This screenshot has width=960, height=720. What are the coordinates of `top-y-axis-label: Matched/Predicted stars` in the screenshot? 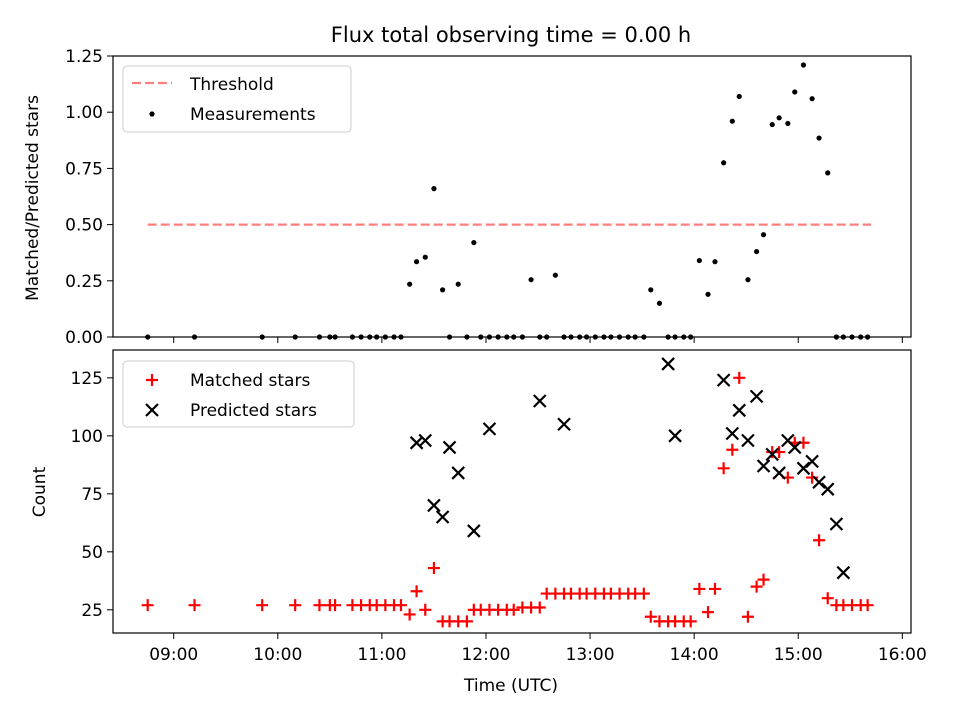 It's located at (33, 198).